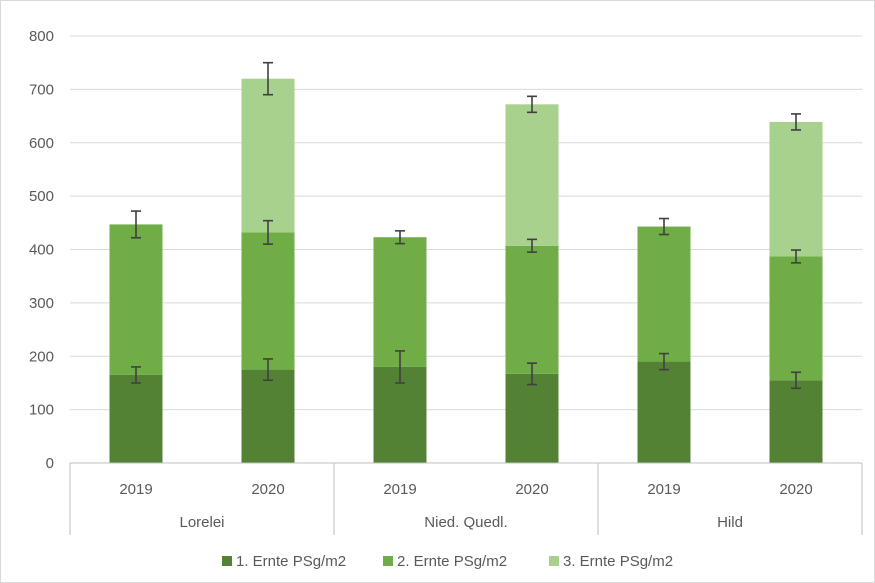  Describe the element at coordinates (41, 303) in the screenshot. I see `y-tick-label: 300` at that location.